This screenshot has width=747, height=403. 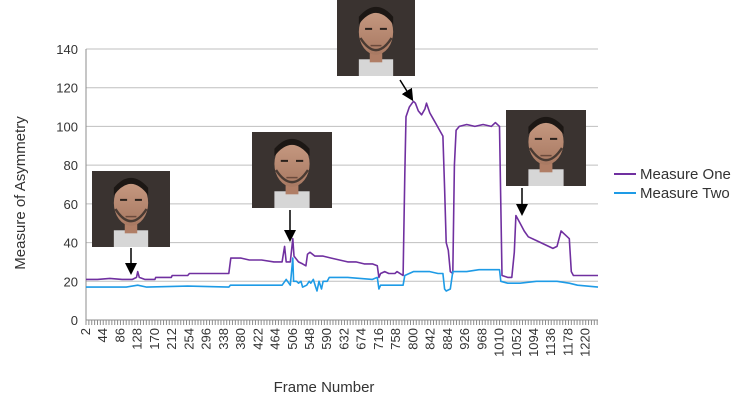 What do you see at coordinates (447, 339) in the screenshot?
I see `x-tick-label-884: 884` at bounding box center [447, 339].